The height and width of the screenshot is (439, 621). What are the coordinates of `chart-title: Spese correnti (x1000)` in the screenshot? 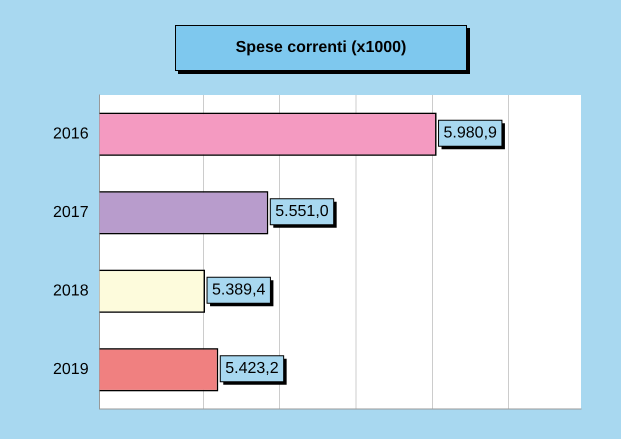 It's located at (321, 48).